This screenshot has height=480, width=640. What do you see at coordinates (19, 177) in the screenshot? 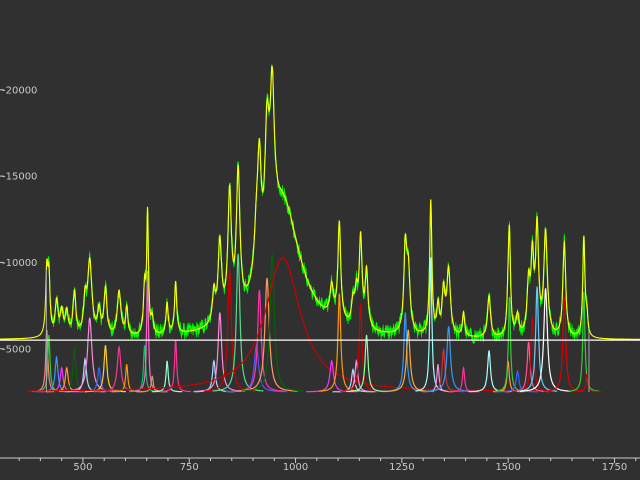
I see `y-tick-label: -15000` at bounding box center [19, 177].